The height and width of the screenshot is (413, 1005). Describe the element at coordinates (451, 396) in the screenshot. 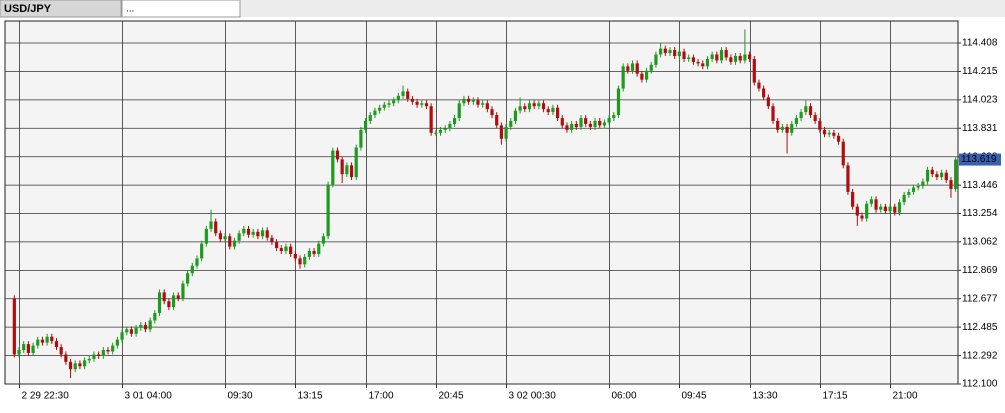

I see `x-tick-label: 20:45` at that location.